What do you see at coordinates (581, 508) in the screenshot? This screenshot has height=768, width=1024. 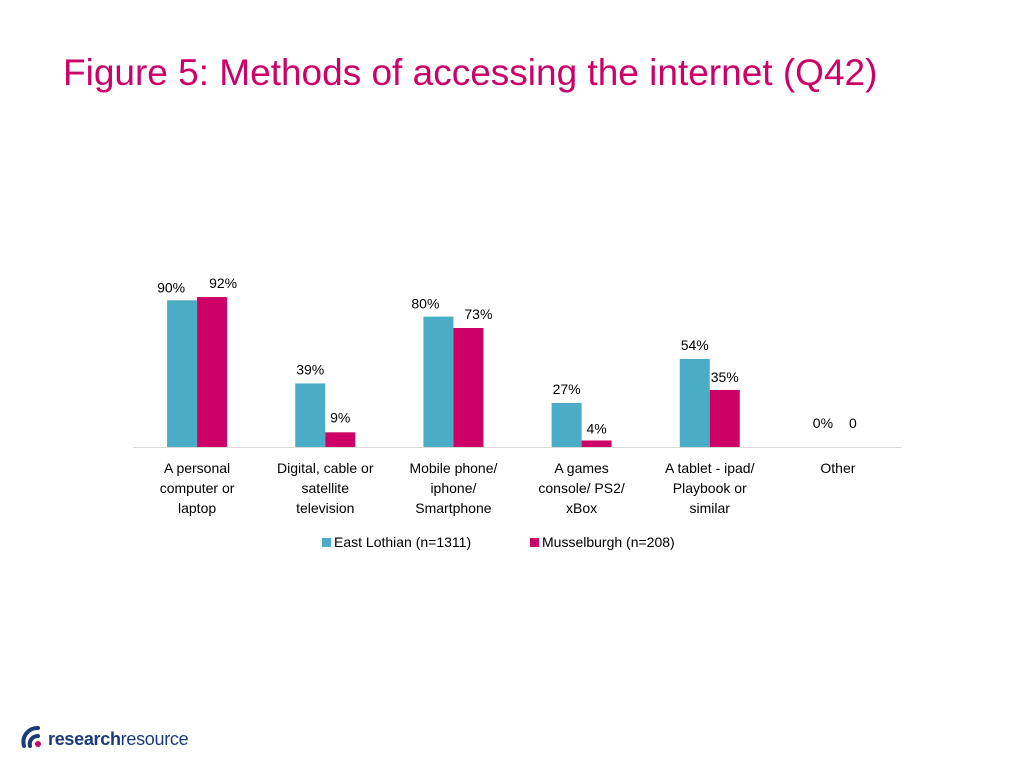 I see `category-label: xBox` at bounding box center [581, 508].